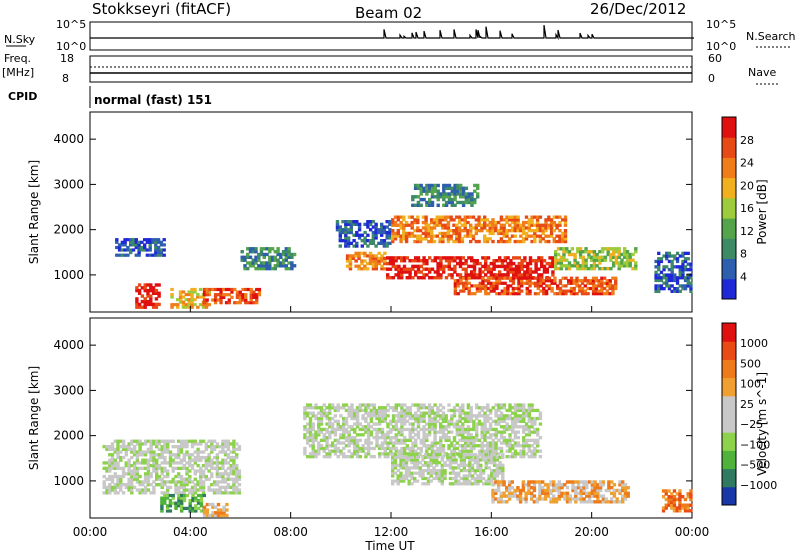 This screenshot has width=800, height=554. Describe the element at coordinates (638, 9) in the screenshot. I see `date-title: 26/Dec/2012` at that location.